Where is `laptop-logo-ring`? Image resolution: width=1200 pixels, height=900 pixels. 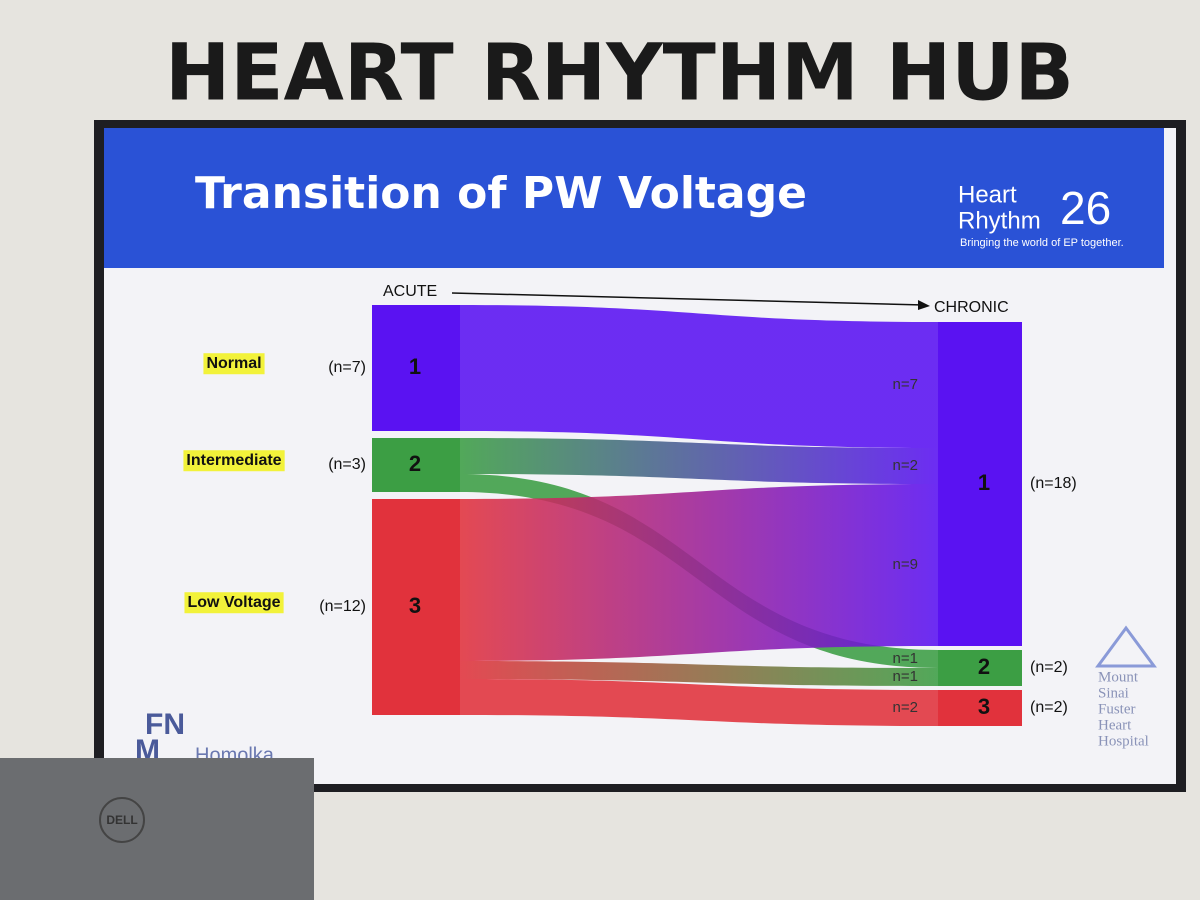 laptop-logo-ring is located at coordinates (122, 820).